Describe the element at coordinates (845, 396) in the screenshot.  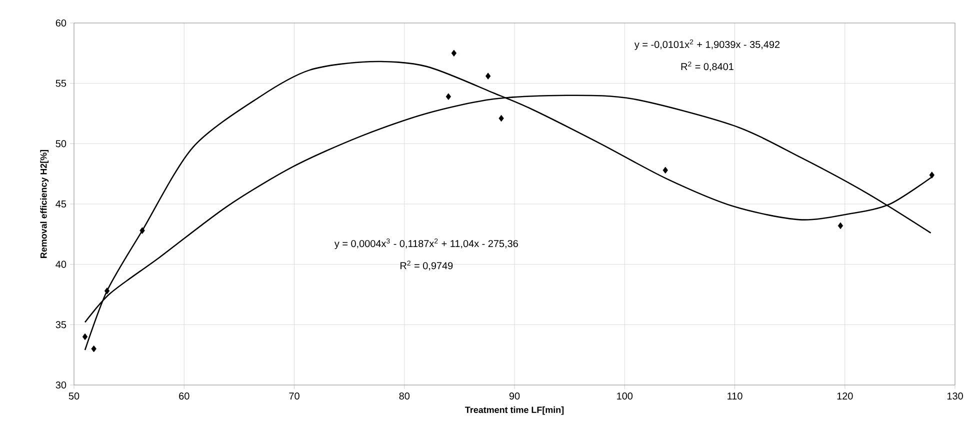
I see `x-tick-label: 120` at that location.